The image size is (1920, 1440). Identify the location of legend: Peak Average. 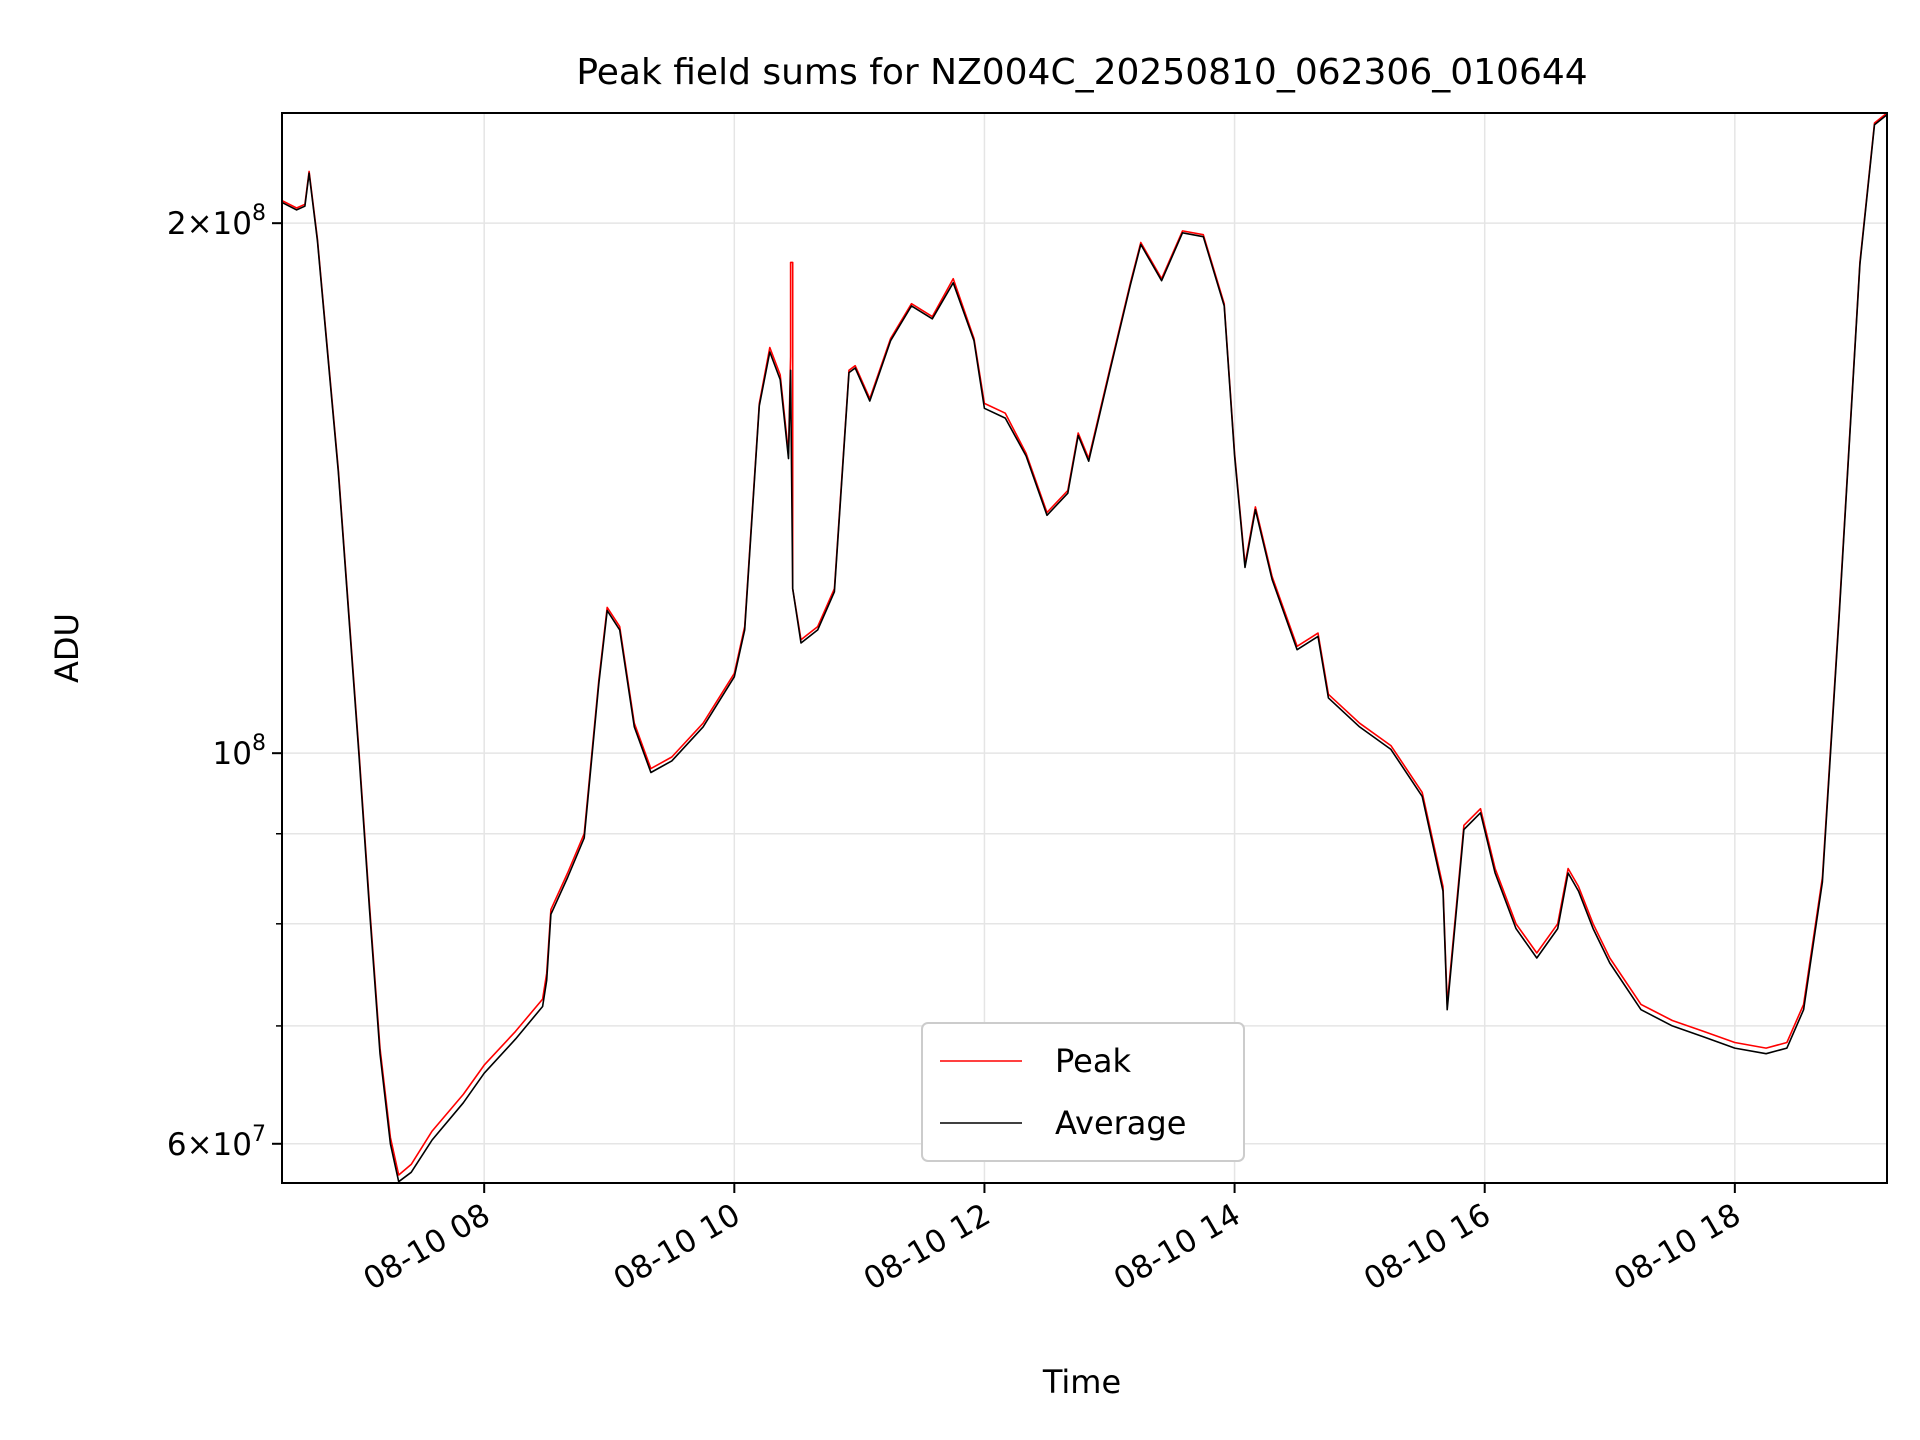
(1083, 1092).